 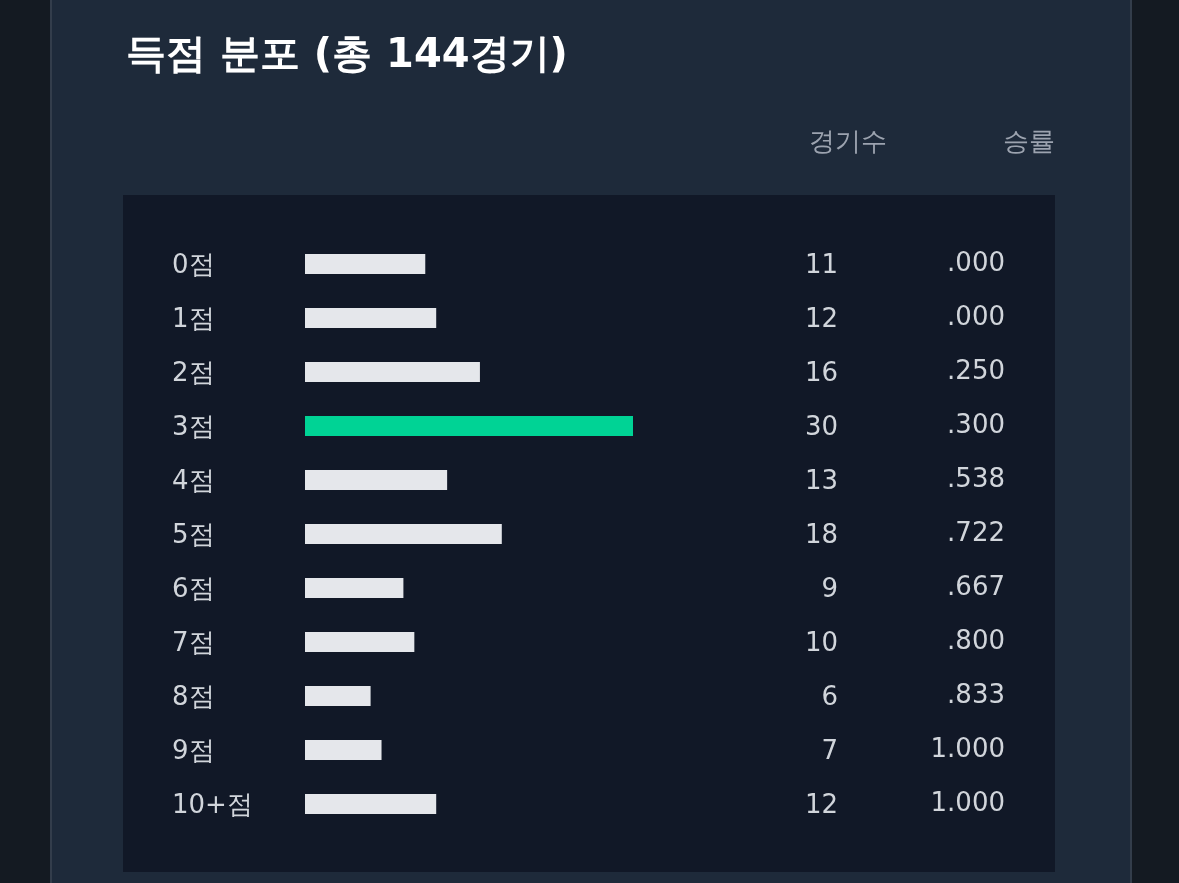 I want to click on data-label: 11, so click(x=821, y=264).